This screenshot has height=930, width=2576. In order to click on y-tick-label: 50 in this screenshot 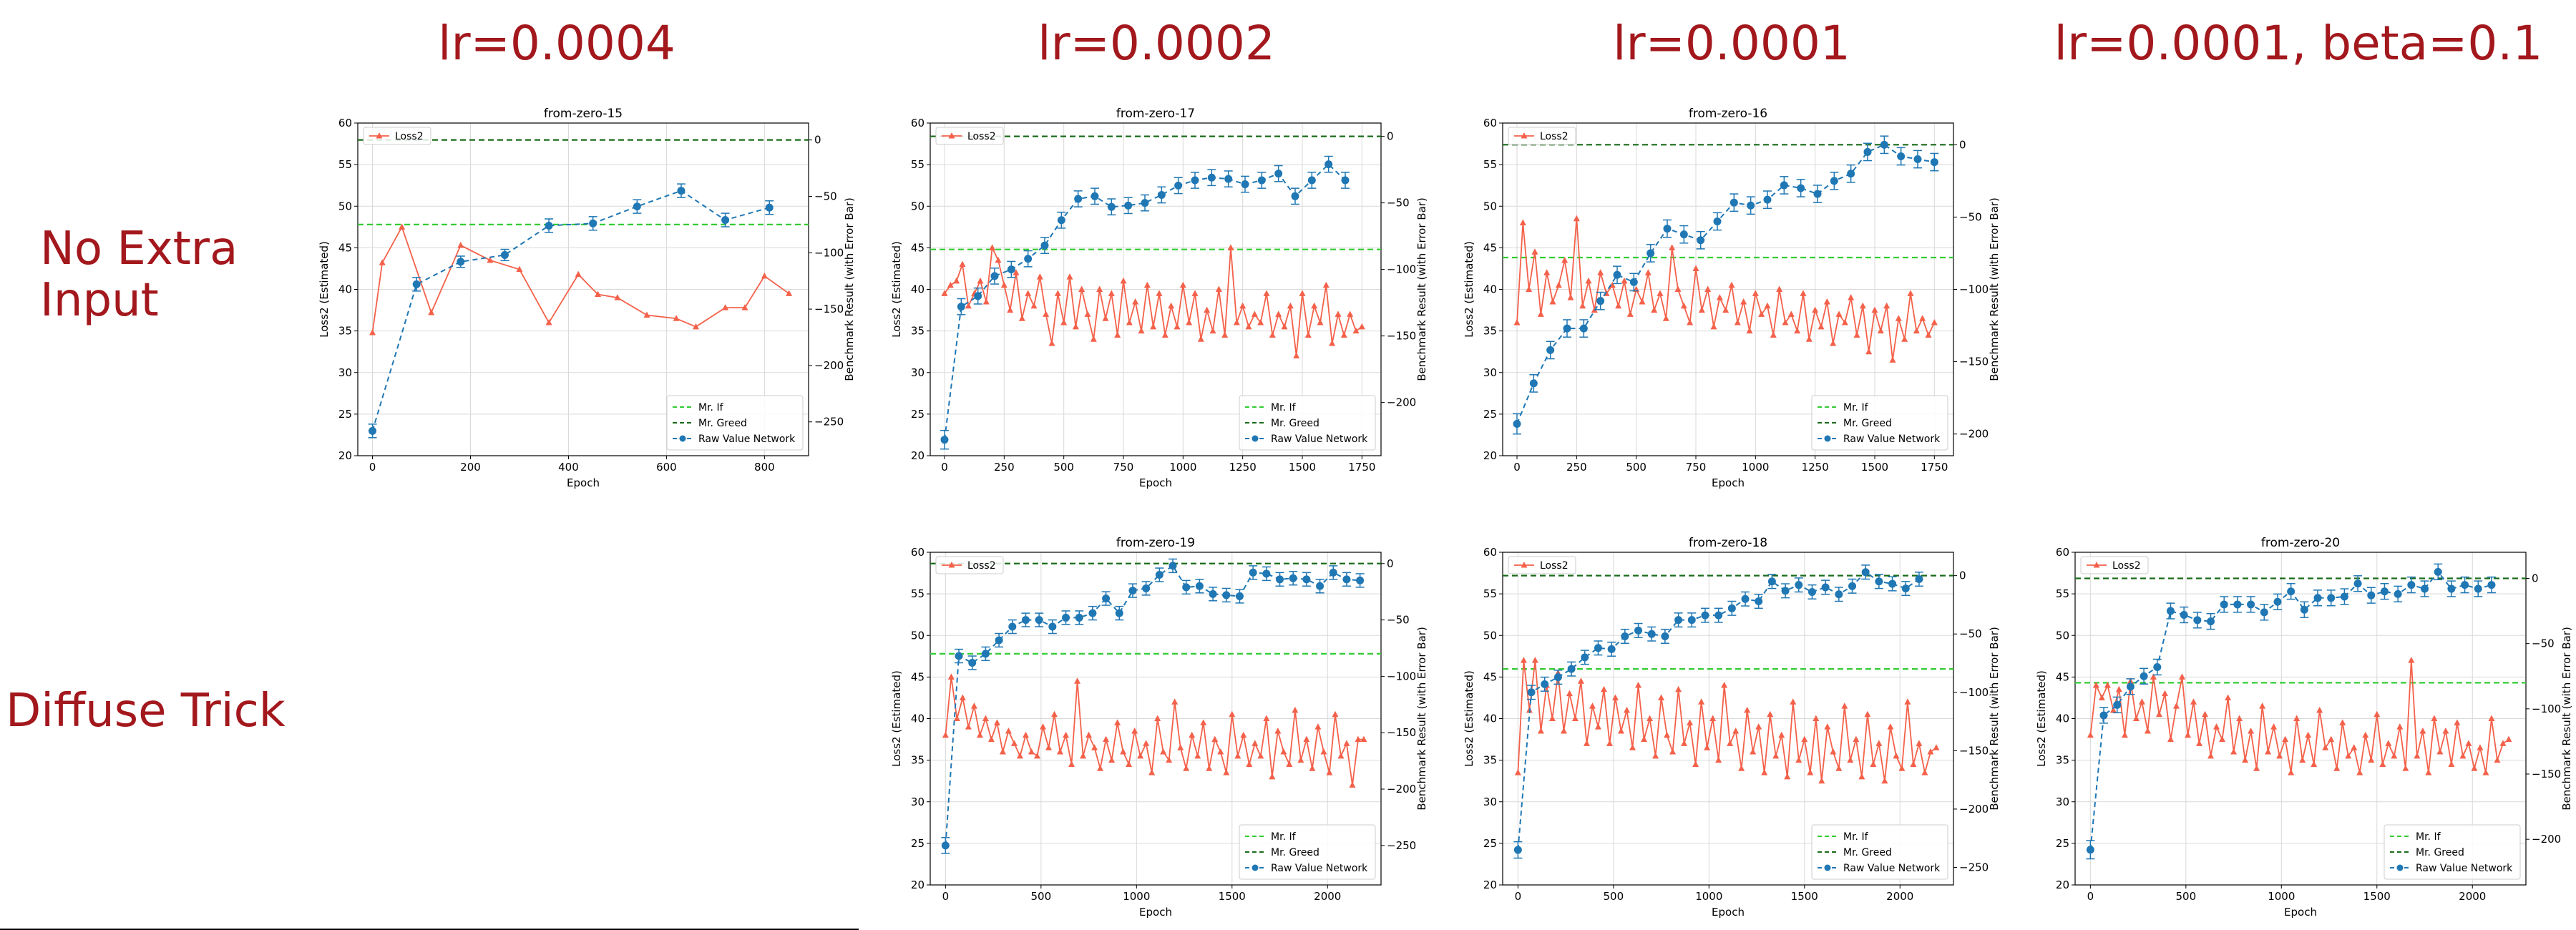, I will do `click(345, 206)`.